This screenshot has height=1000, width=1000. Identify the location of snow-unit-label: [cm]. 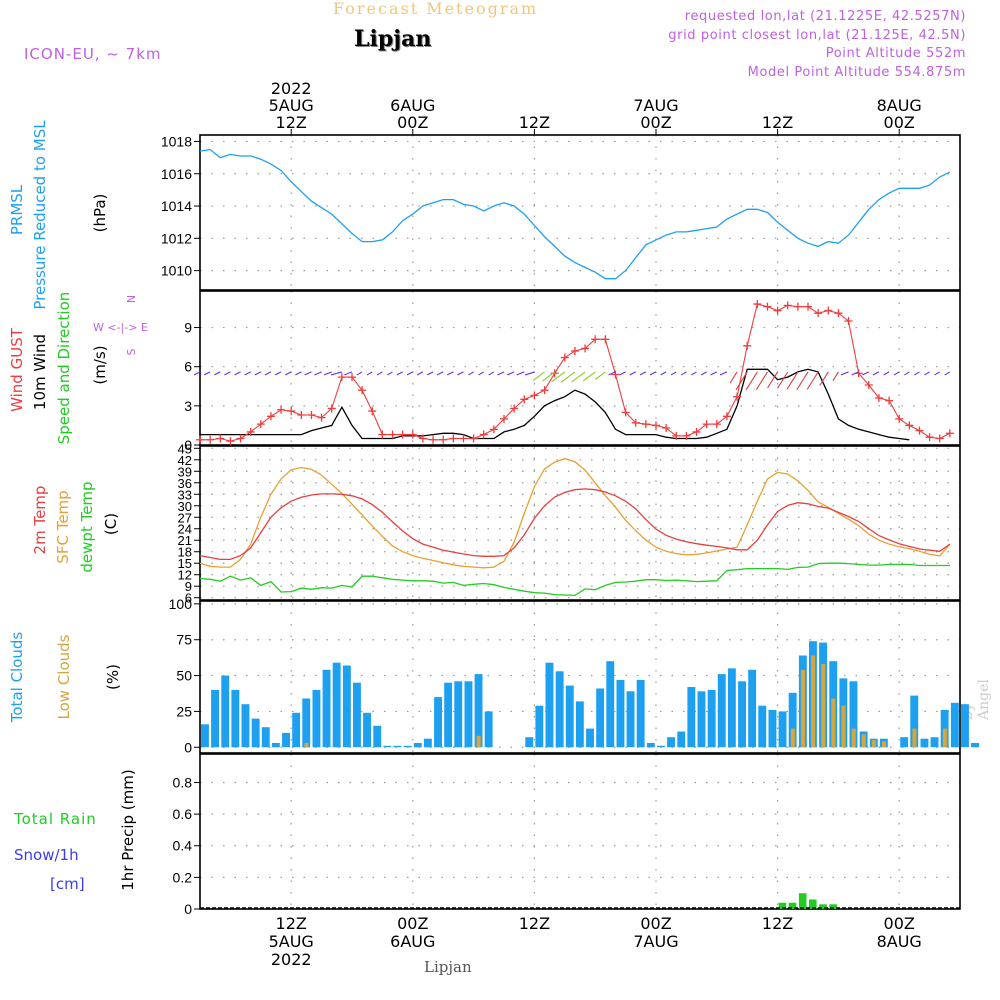
(67, 884).